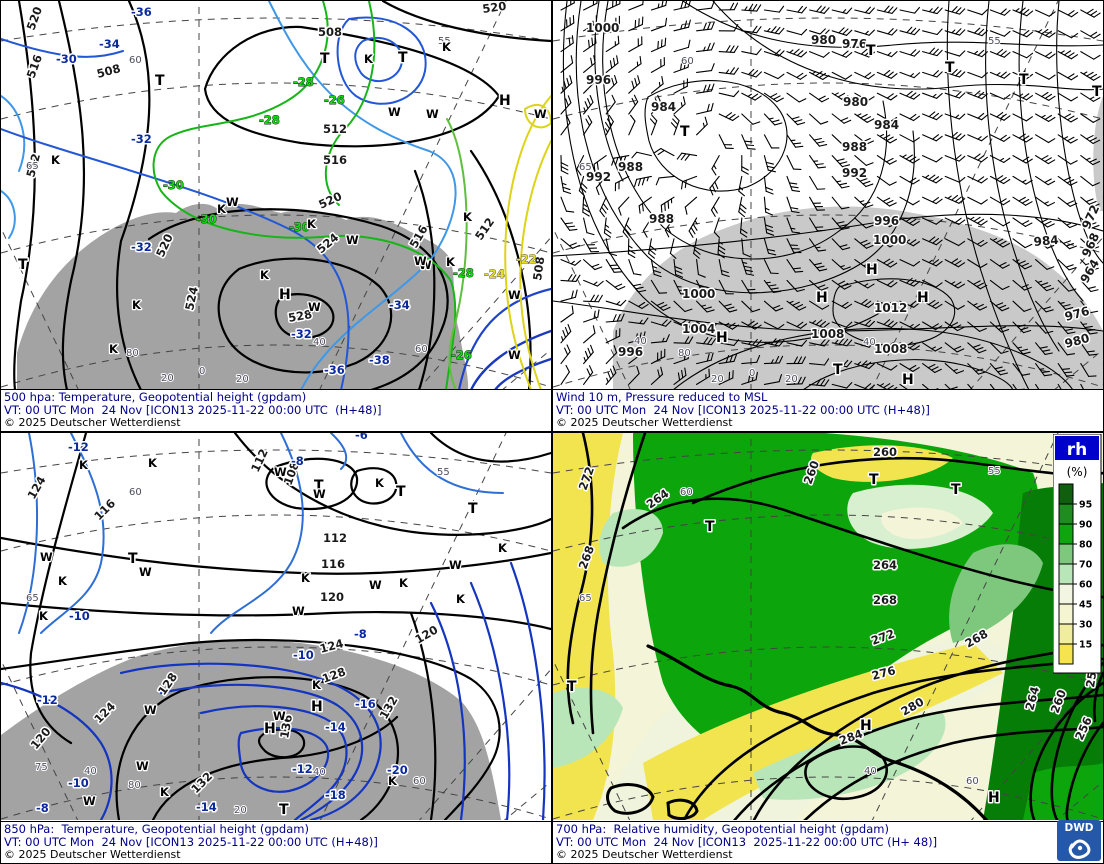 The image size is (1104, 864). I want to click on svg-text: -24, so click(494, 274).